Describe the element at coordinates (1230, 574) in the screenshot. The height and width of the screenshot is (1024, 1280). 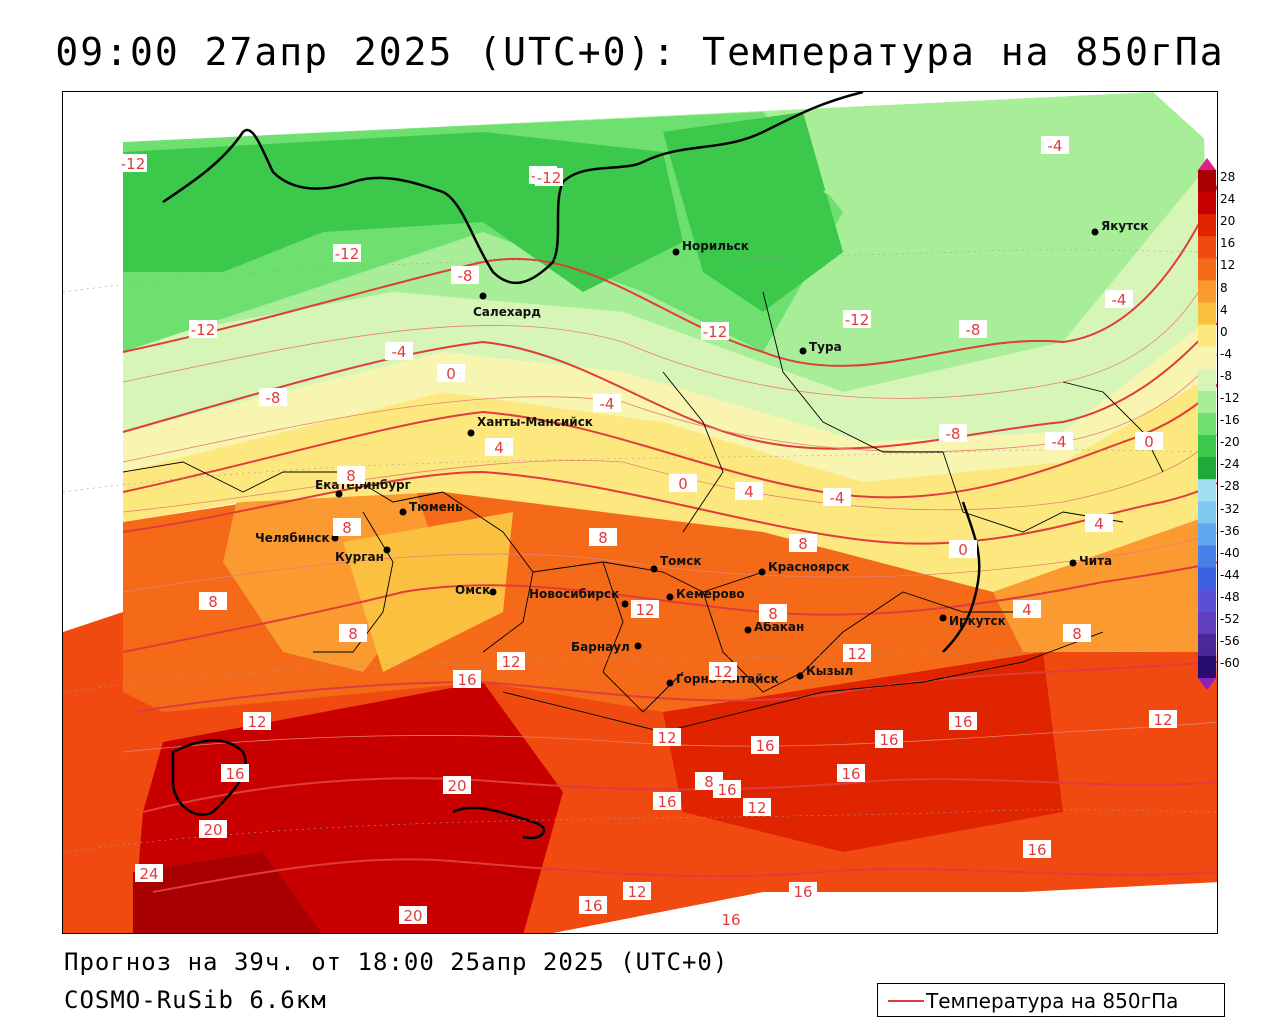
I see `colorbar-tick-label: -44` at that location.